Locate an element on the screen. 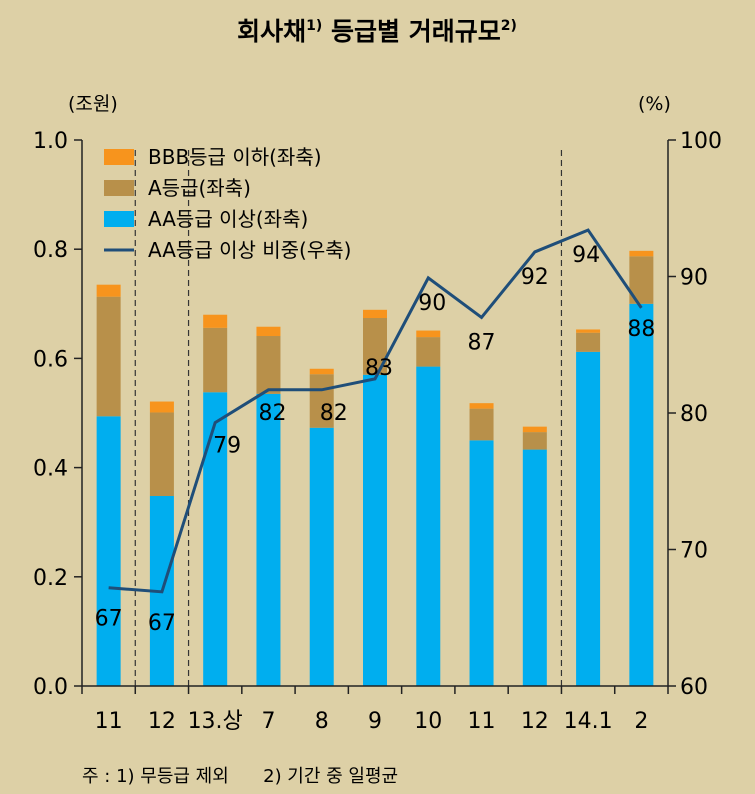 This screenshot has width=755, height=794. right-axis-unit: (%) is located at coordinates (654, 104).